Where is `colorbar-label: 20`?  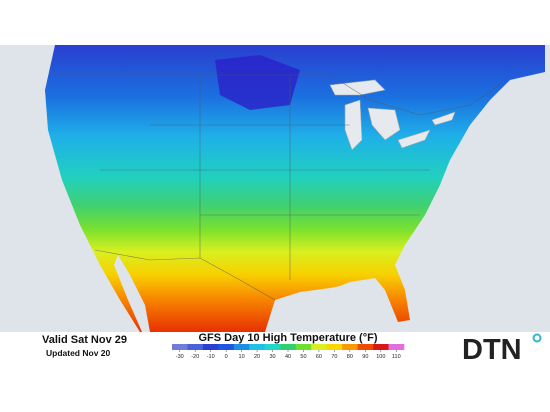 colorbar-label: 20 is located at coordinates (257, 357).